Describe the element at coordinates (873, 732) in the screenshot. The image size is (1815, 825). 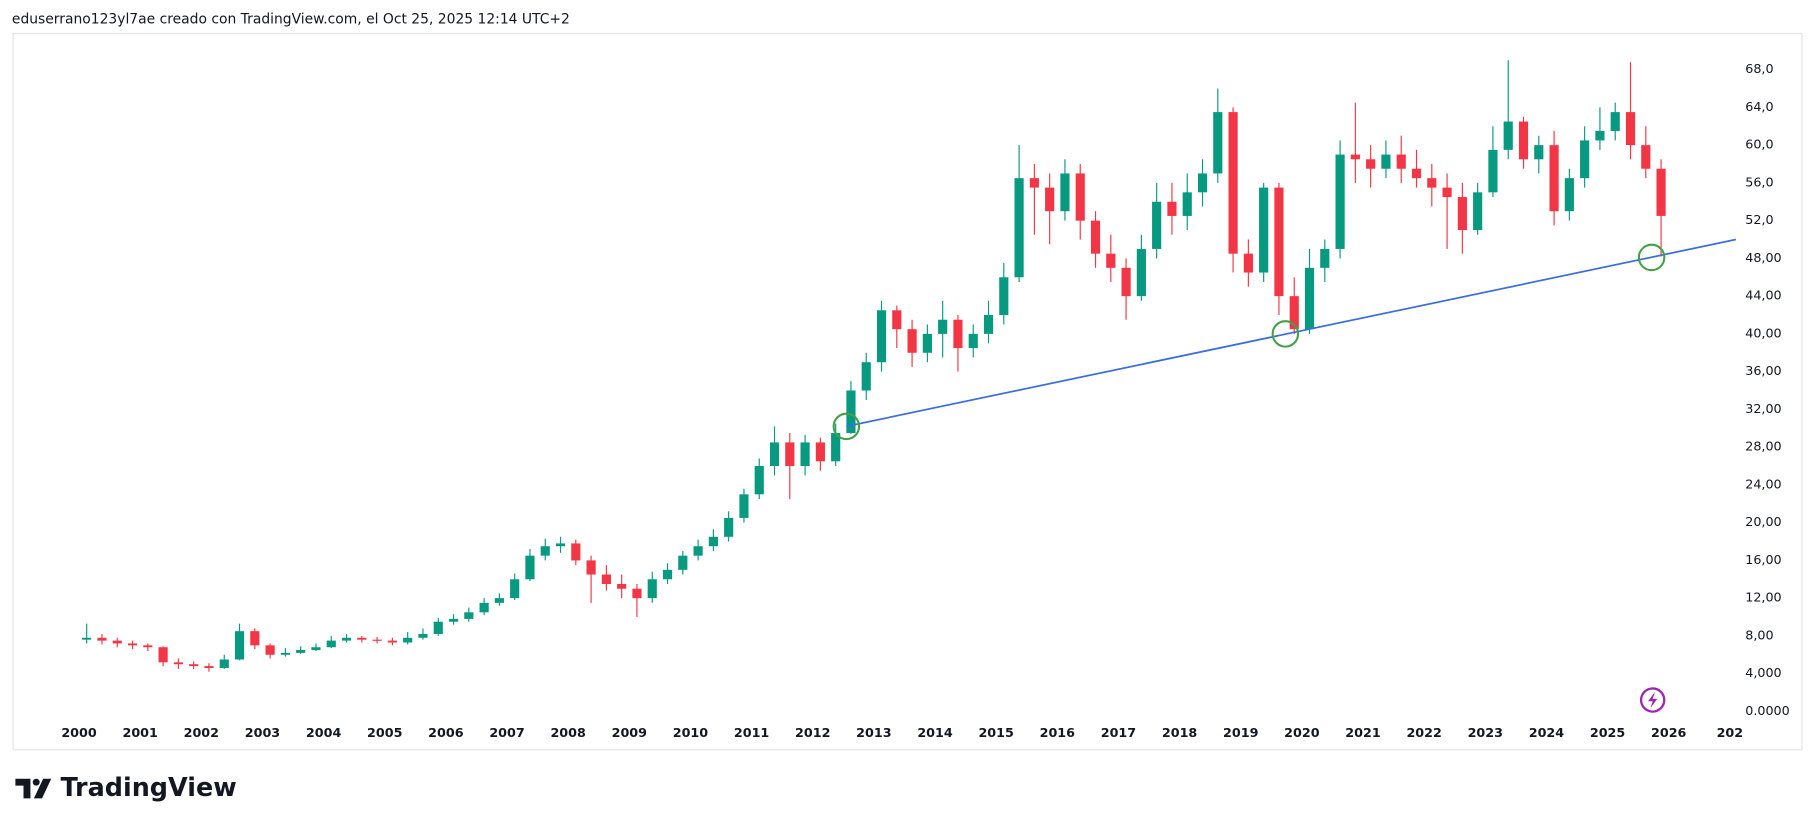
I see `x-tick-label: 2013` at that location.